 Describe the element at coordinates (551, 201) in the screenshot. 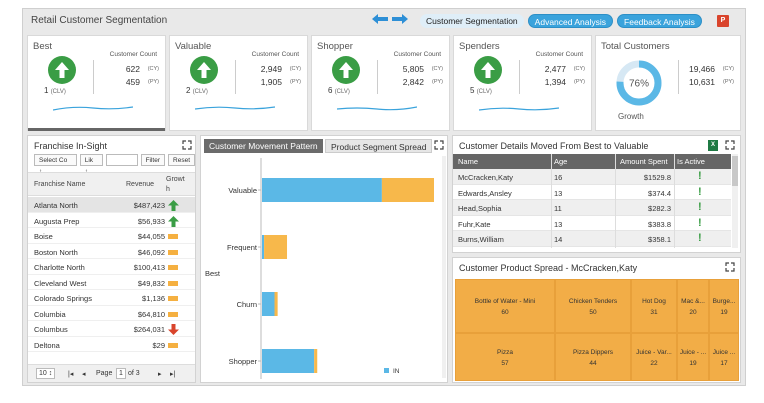

I see `column-divider` at that location.